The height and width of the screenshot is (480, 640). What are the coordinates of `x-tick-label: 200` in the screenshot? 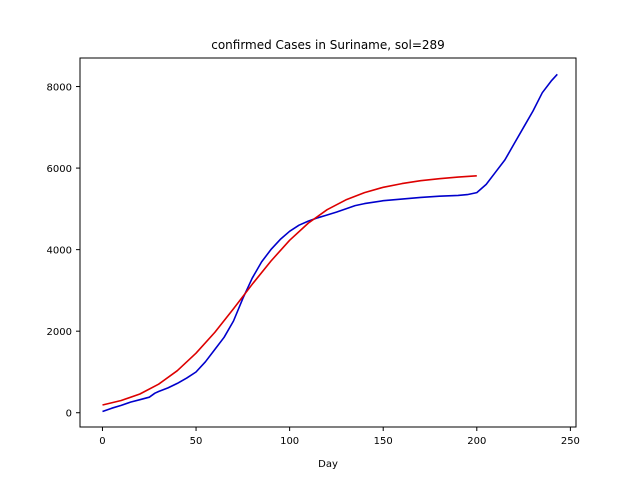 It's located at (476, 441).